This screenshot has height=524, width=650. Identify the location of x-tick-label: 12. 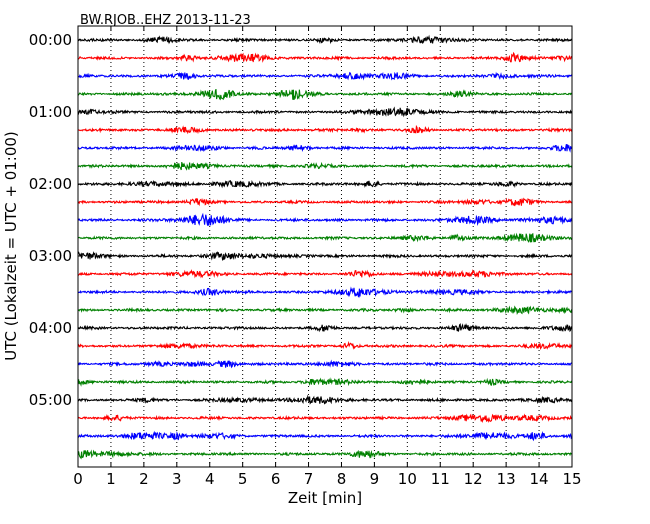
(473, 479).